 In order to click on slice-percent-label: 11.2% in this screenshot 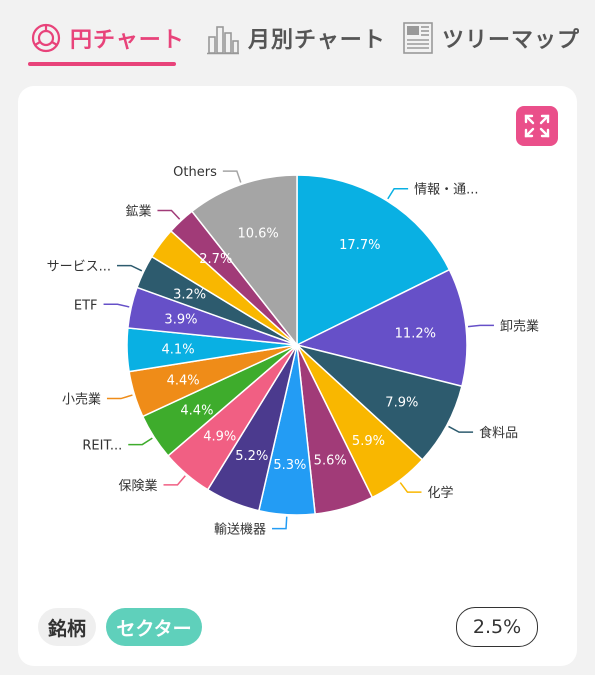, I will do `click(415, 333)`.